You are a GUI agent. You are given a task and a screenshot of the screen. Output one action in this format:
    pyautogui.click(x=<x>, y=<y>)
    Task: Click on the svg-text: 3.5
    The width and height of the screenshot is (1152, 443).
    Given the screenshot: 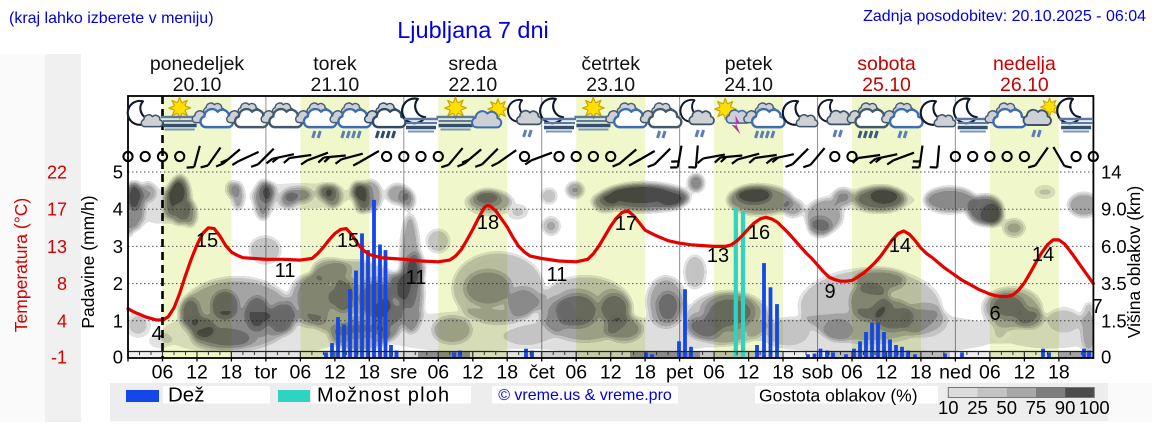 What is the action you would take?
    pyautogui.click(x=1114, y=283)
    